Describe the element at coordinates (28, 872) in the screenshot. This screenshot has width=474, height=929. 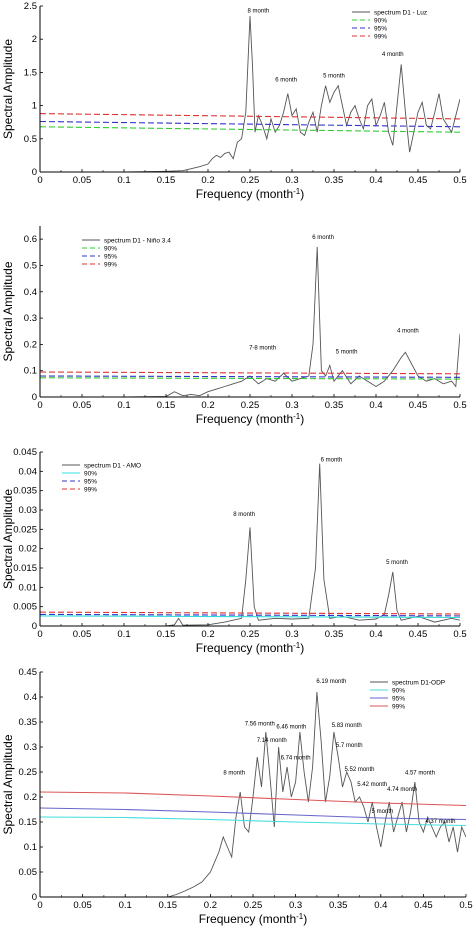
I see `y-tick-label: 0.05` at that location.